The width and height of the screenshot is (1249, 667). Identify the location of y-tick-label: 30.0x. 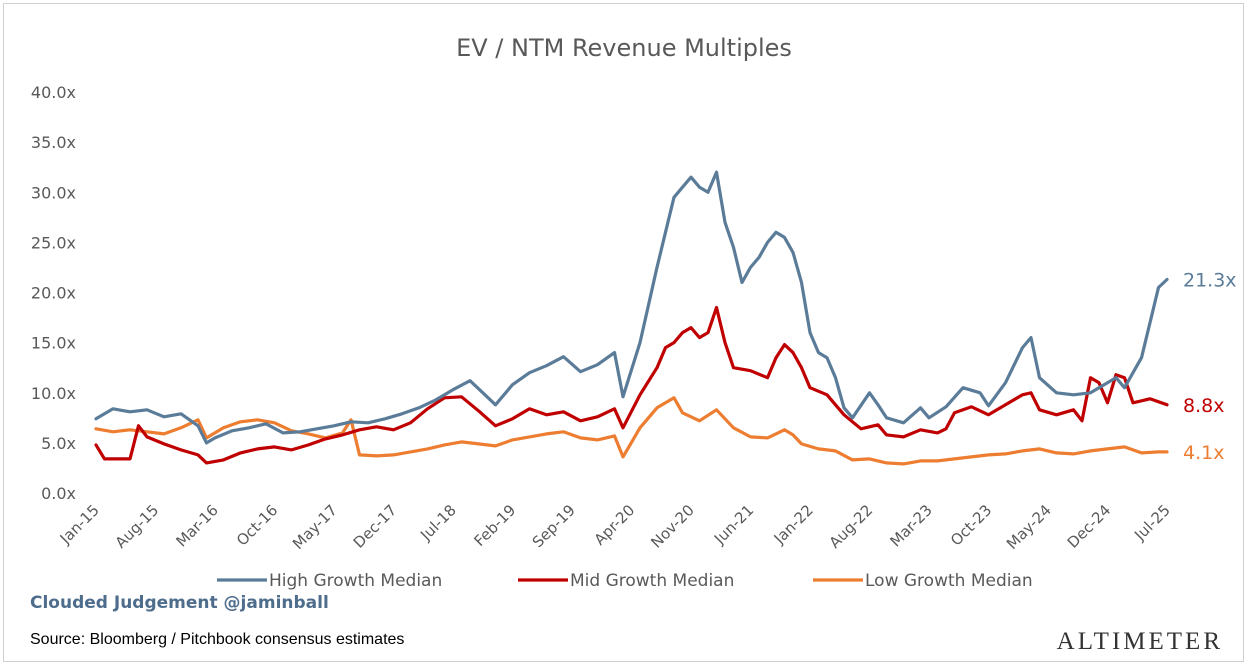
(53, 192).